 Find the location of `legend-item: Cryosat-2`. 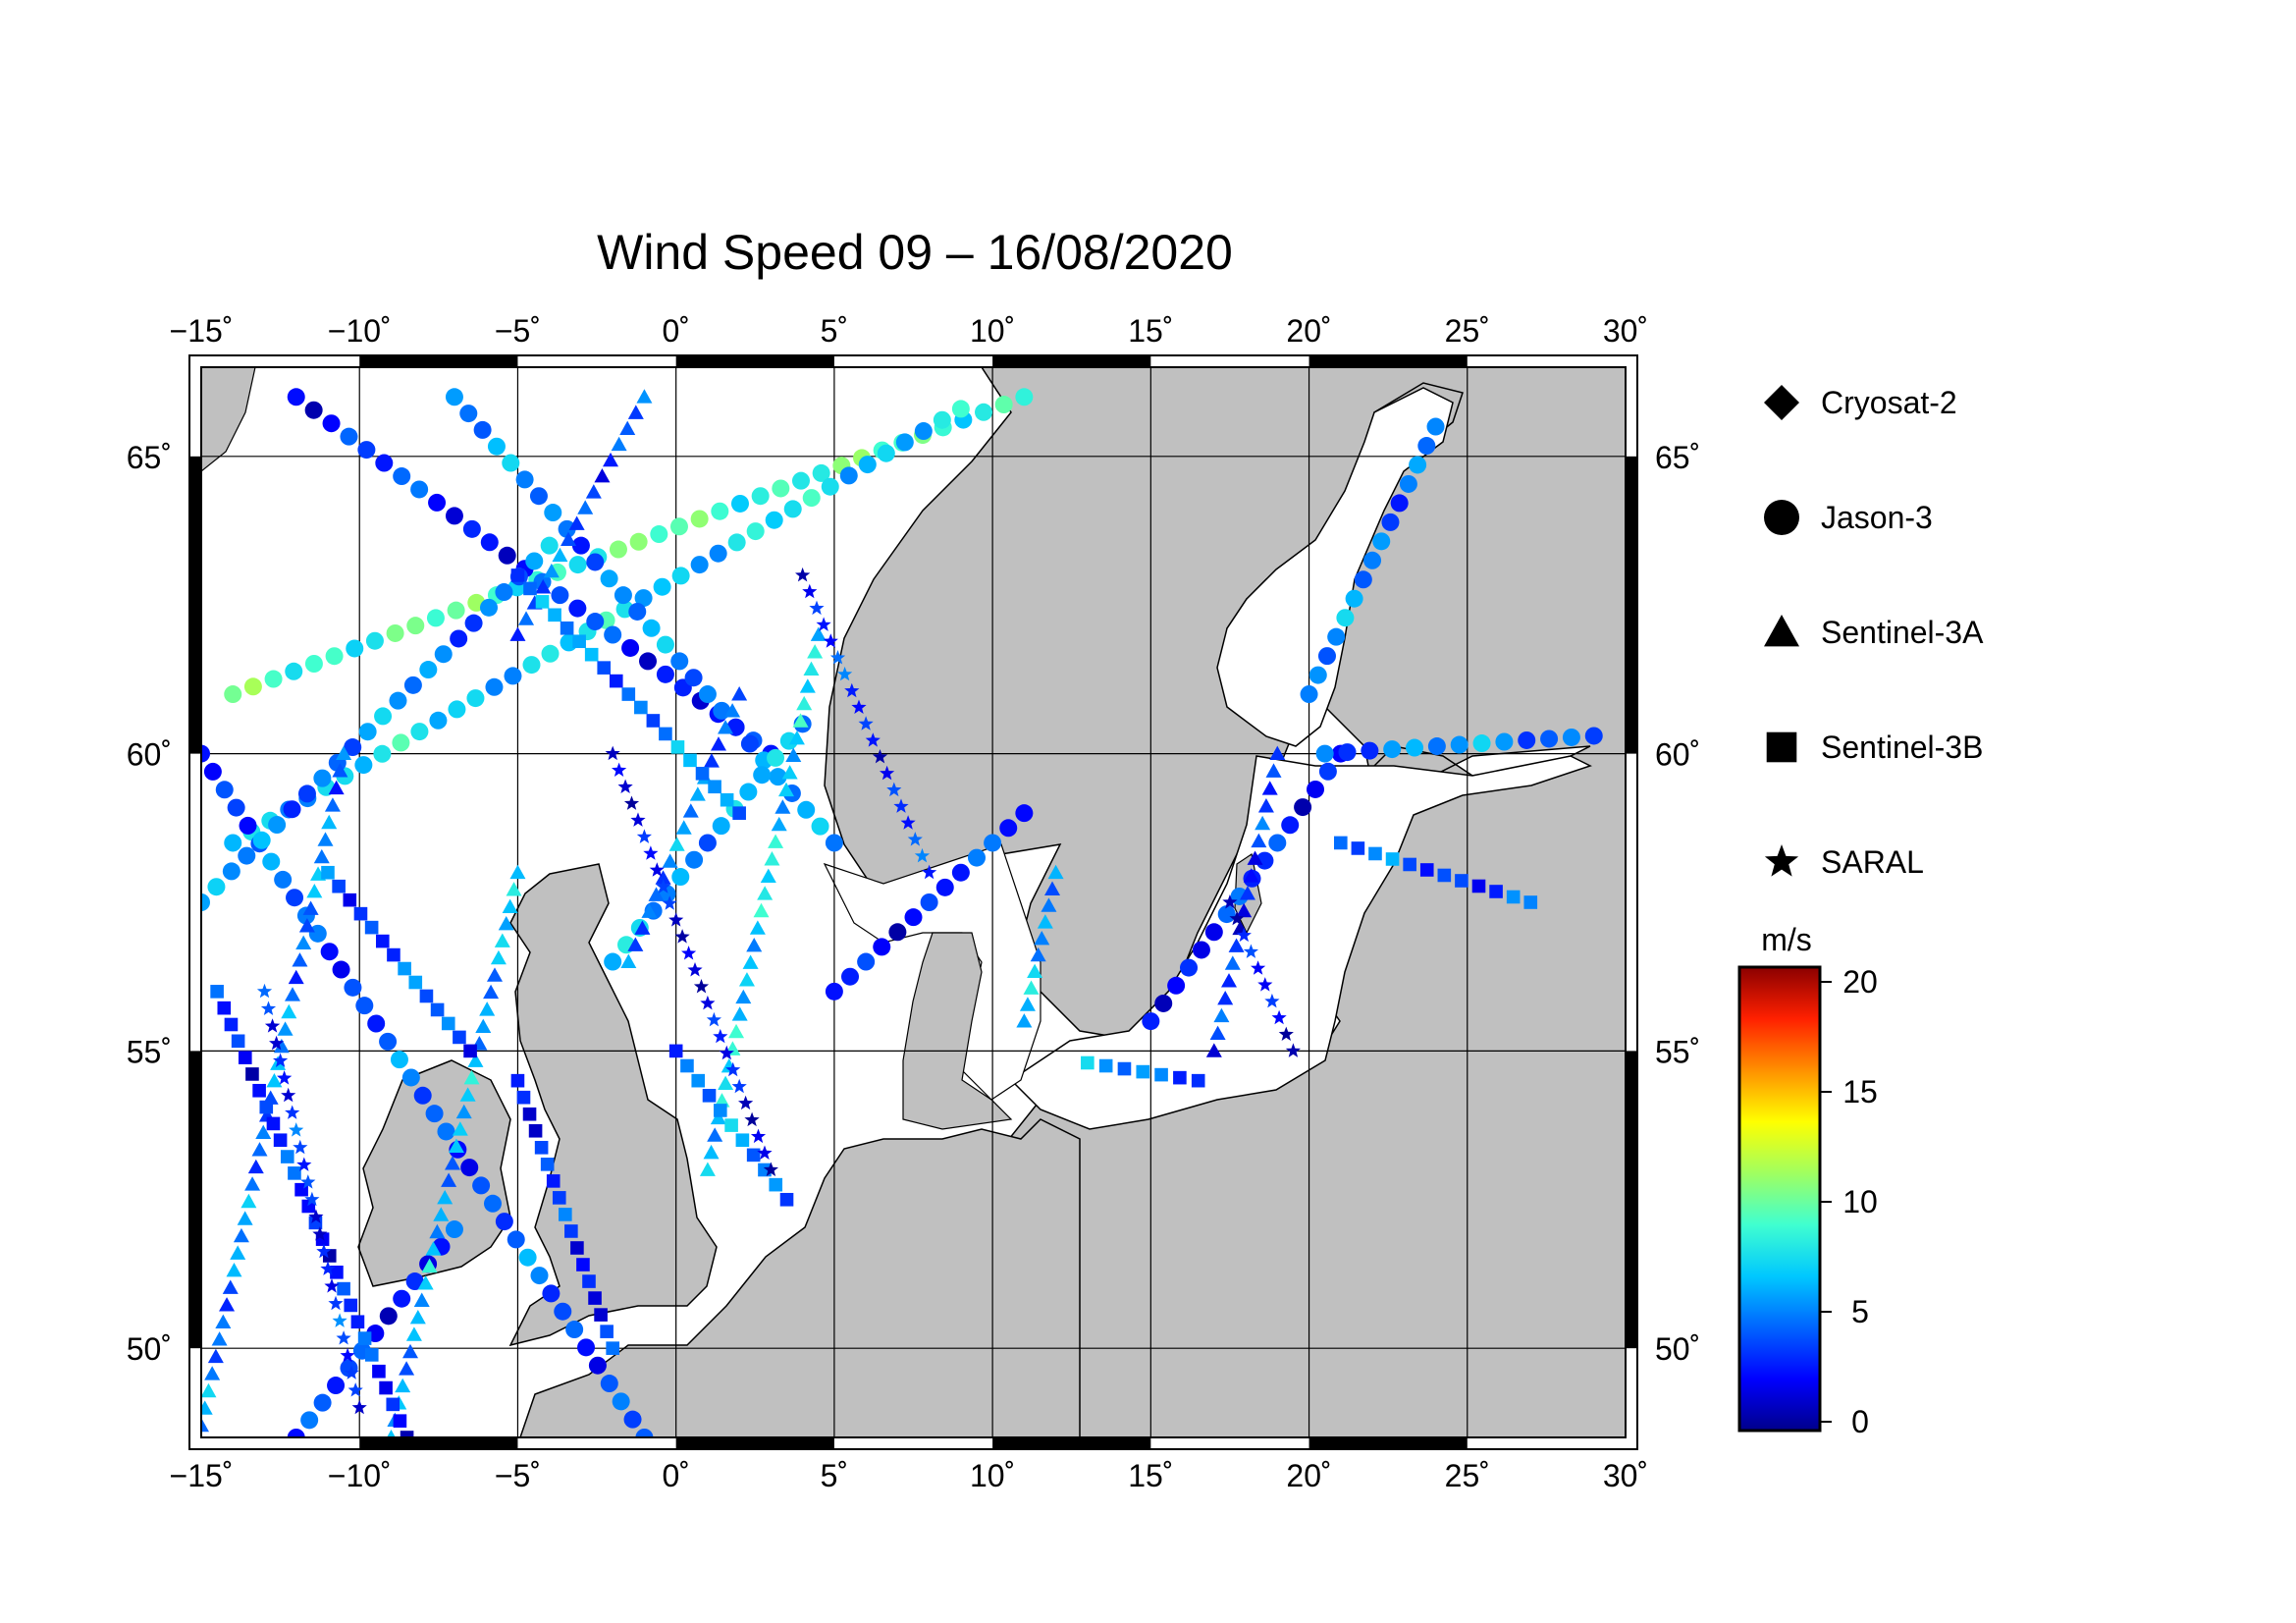

legend-item: Cryosat-2 is located at coordinates (1861, 403).